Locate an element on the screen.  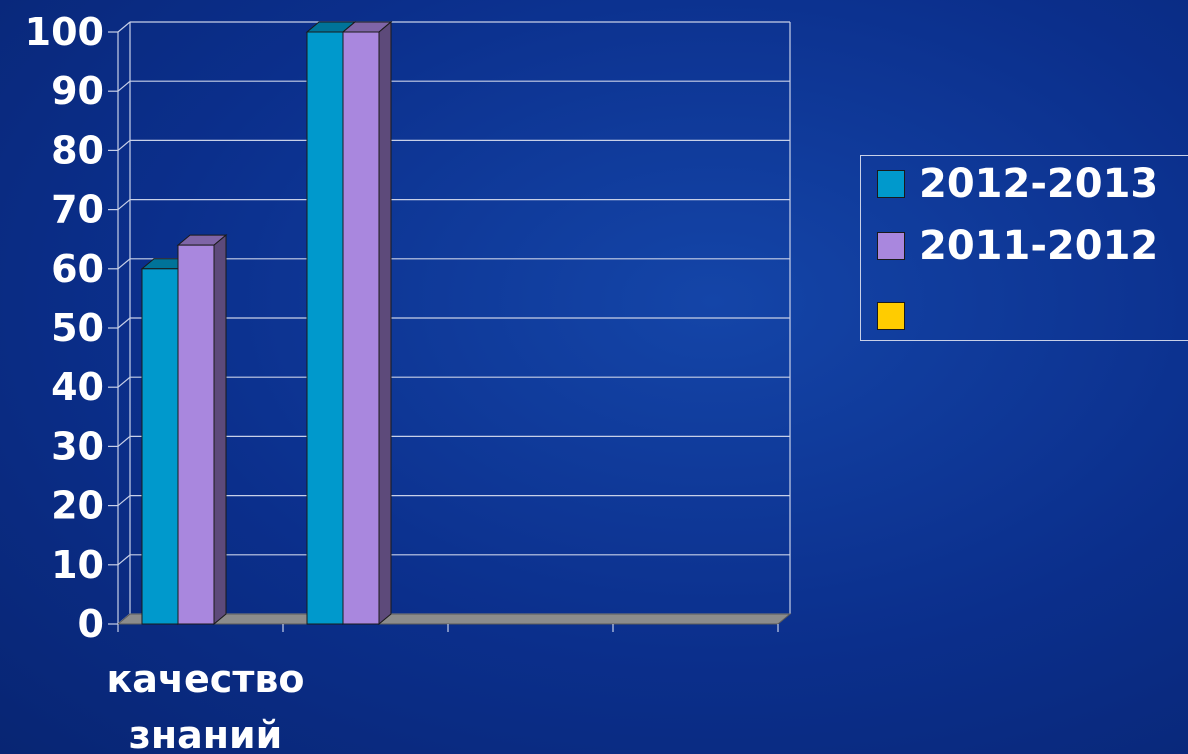
x-category-label-0-1: знаний is located at coordinates (205, 733).